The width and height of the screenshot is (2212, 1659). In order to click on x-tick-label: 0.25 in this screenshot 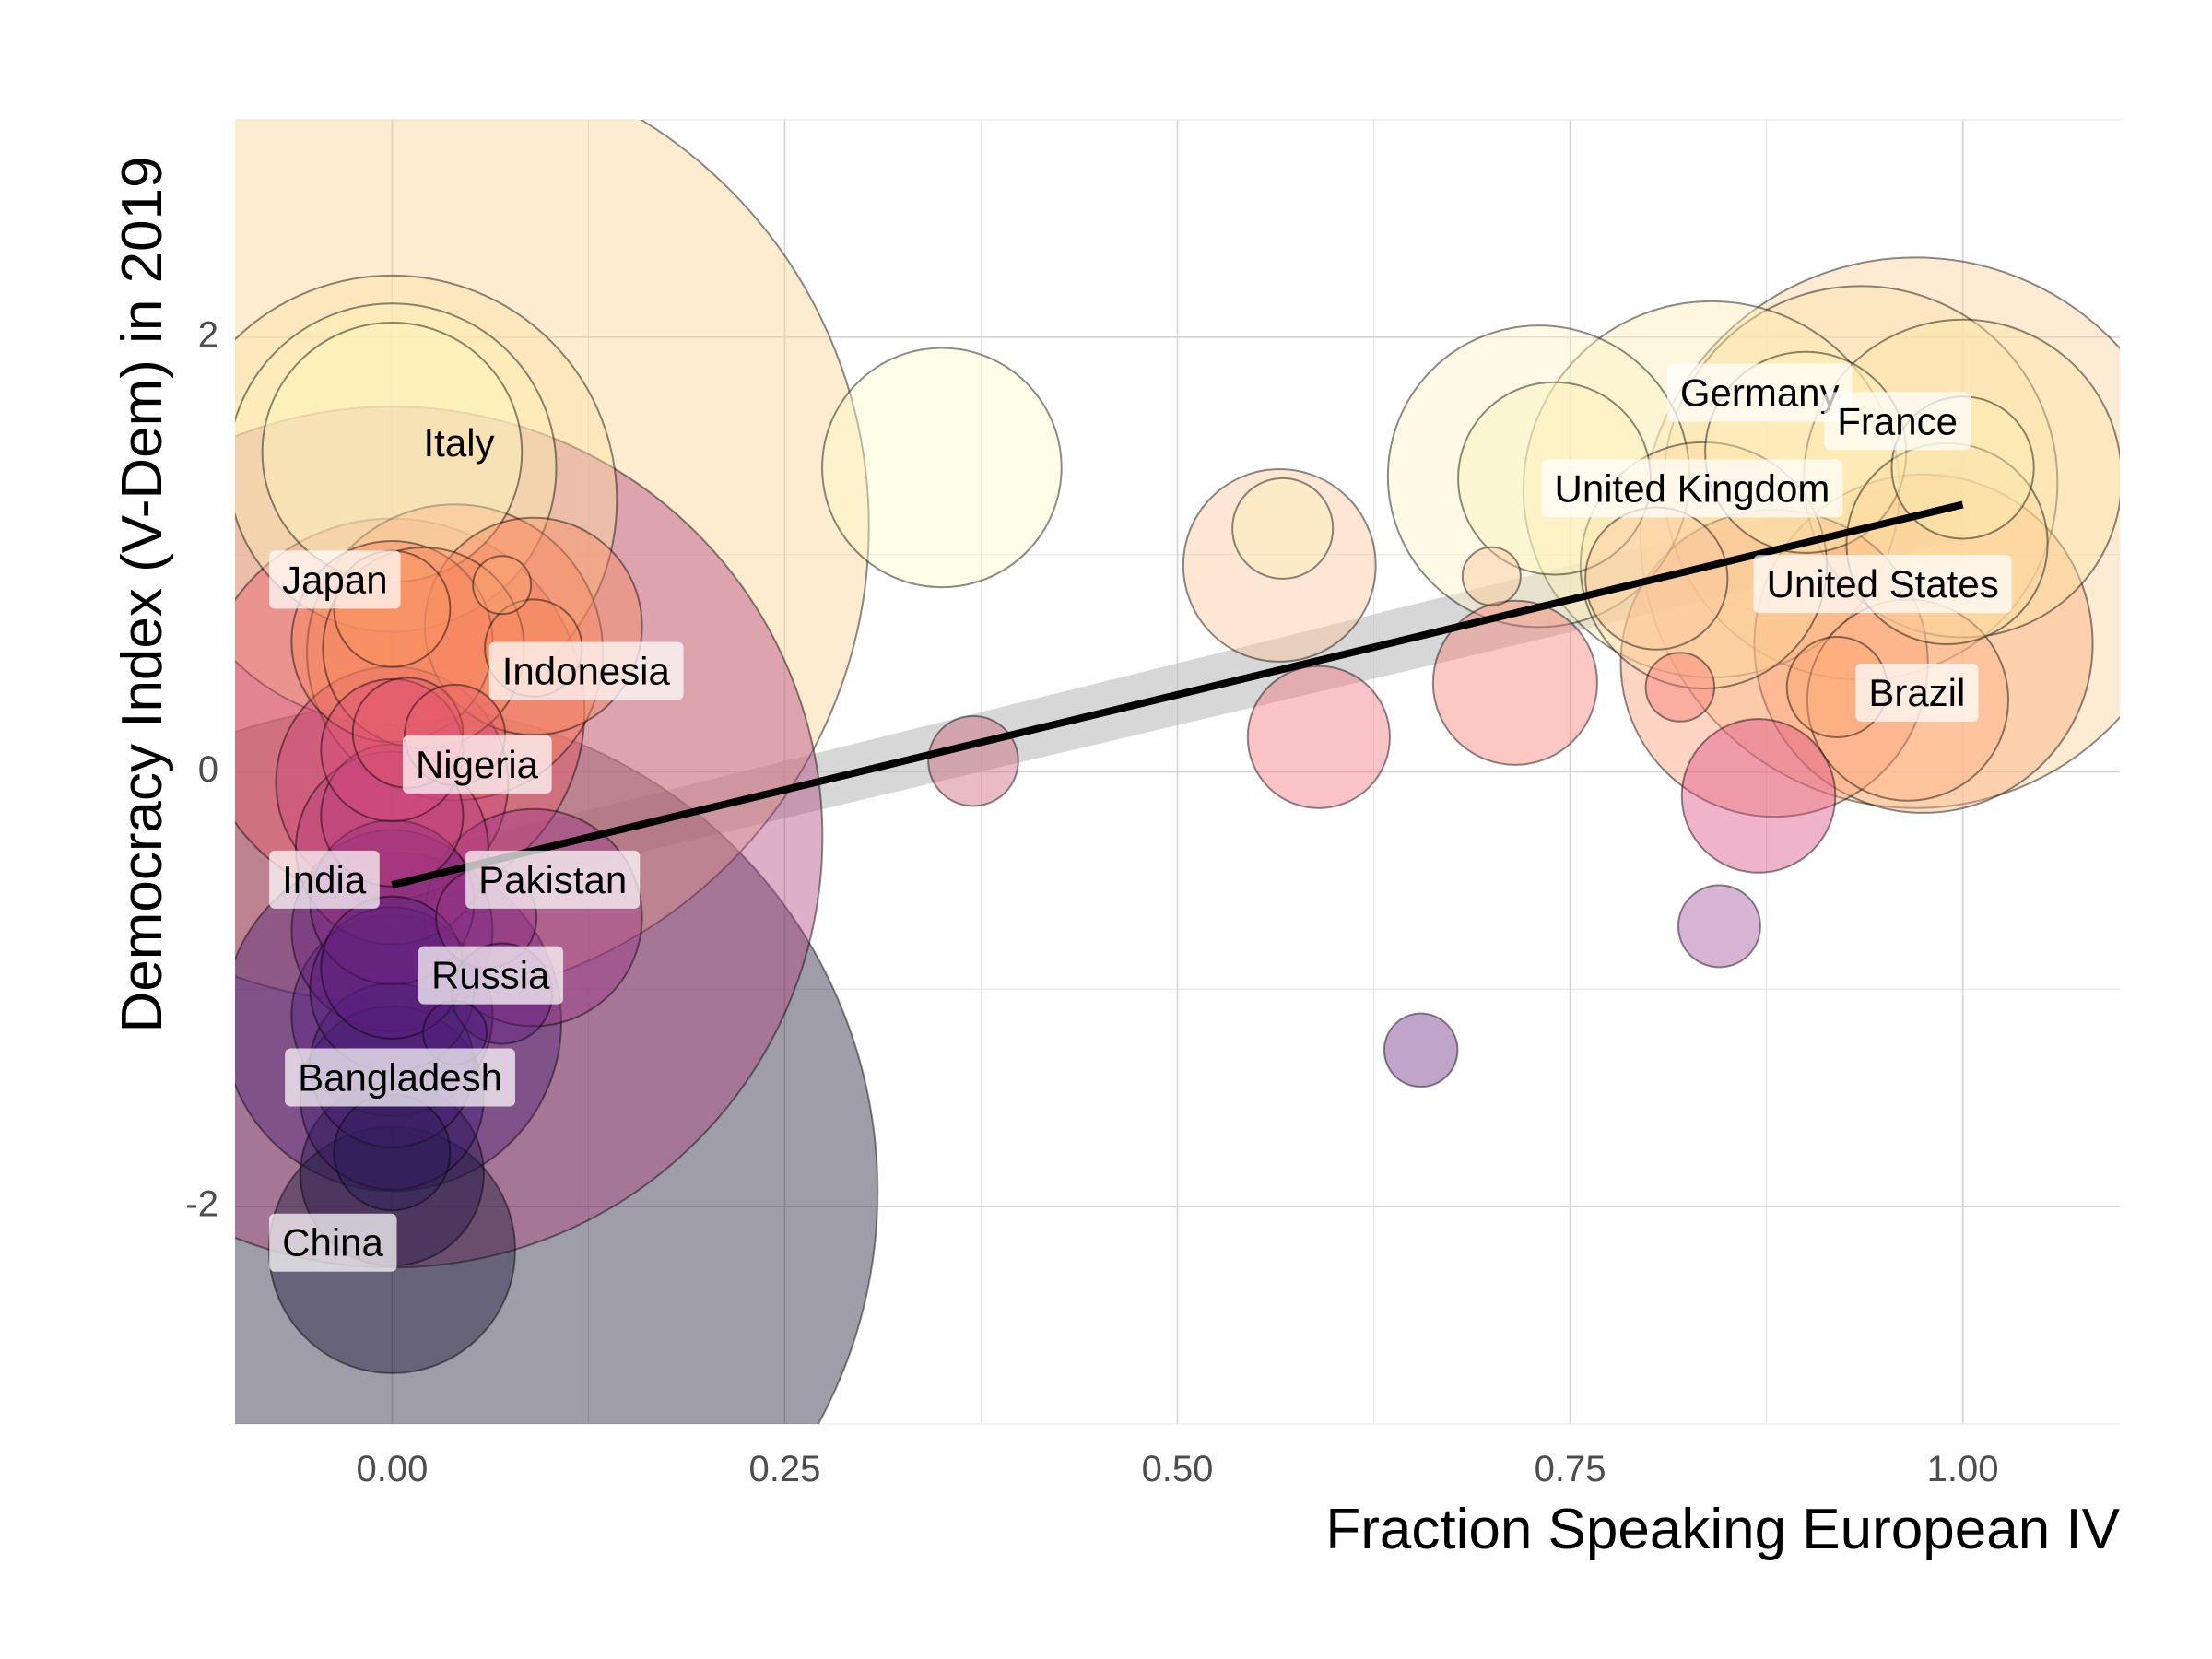, I will do `click(785, 1469)`.